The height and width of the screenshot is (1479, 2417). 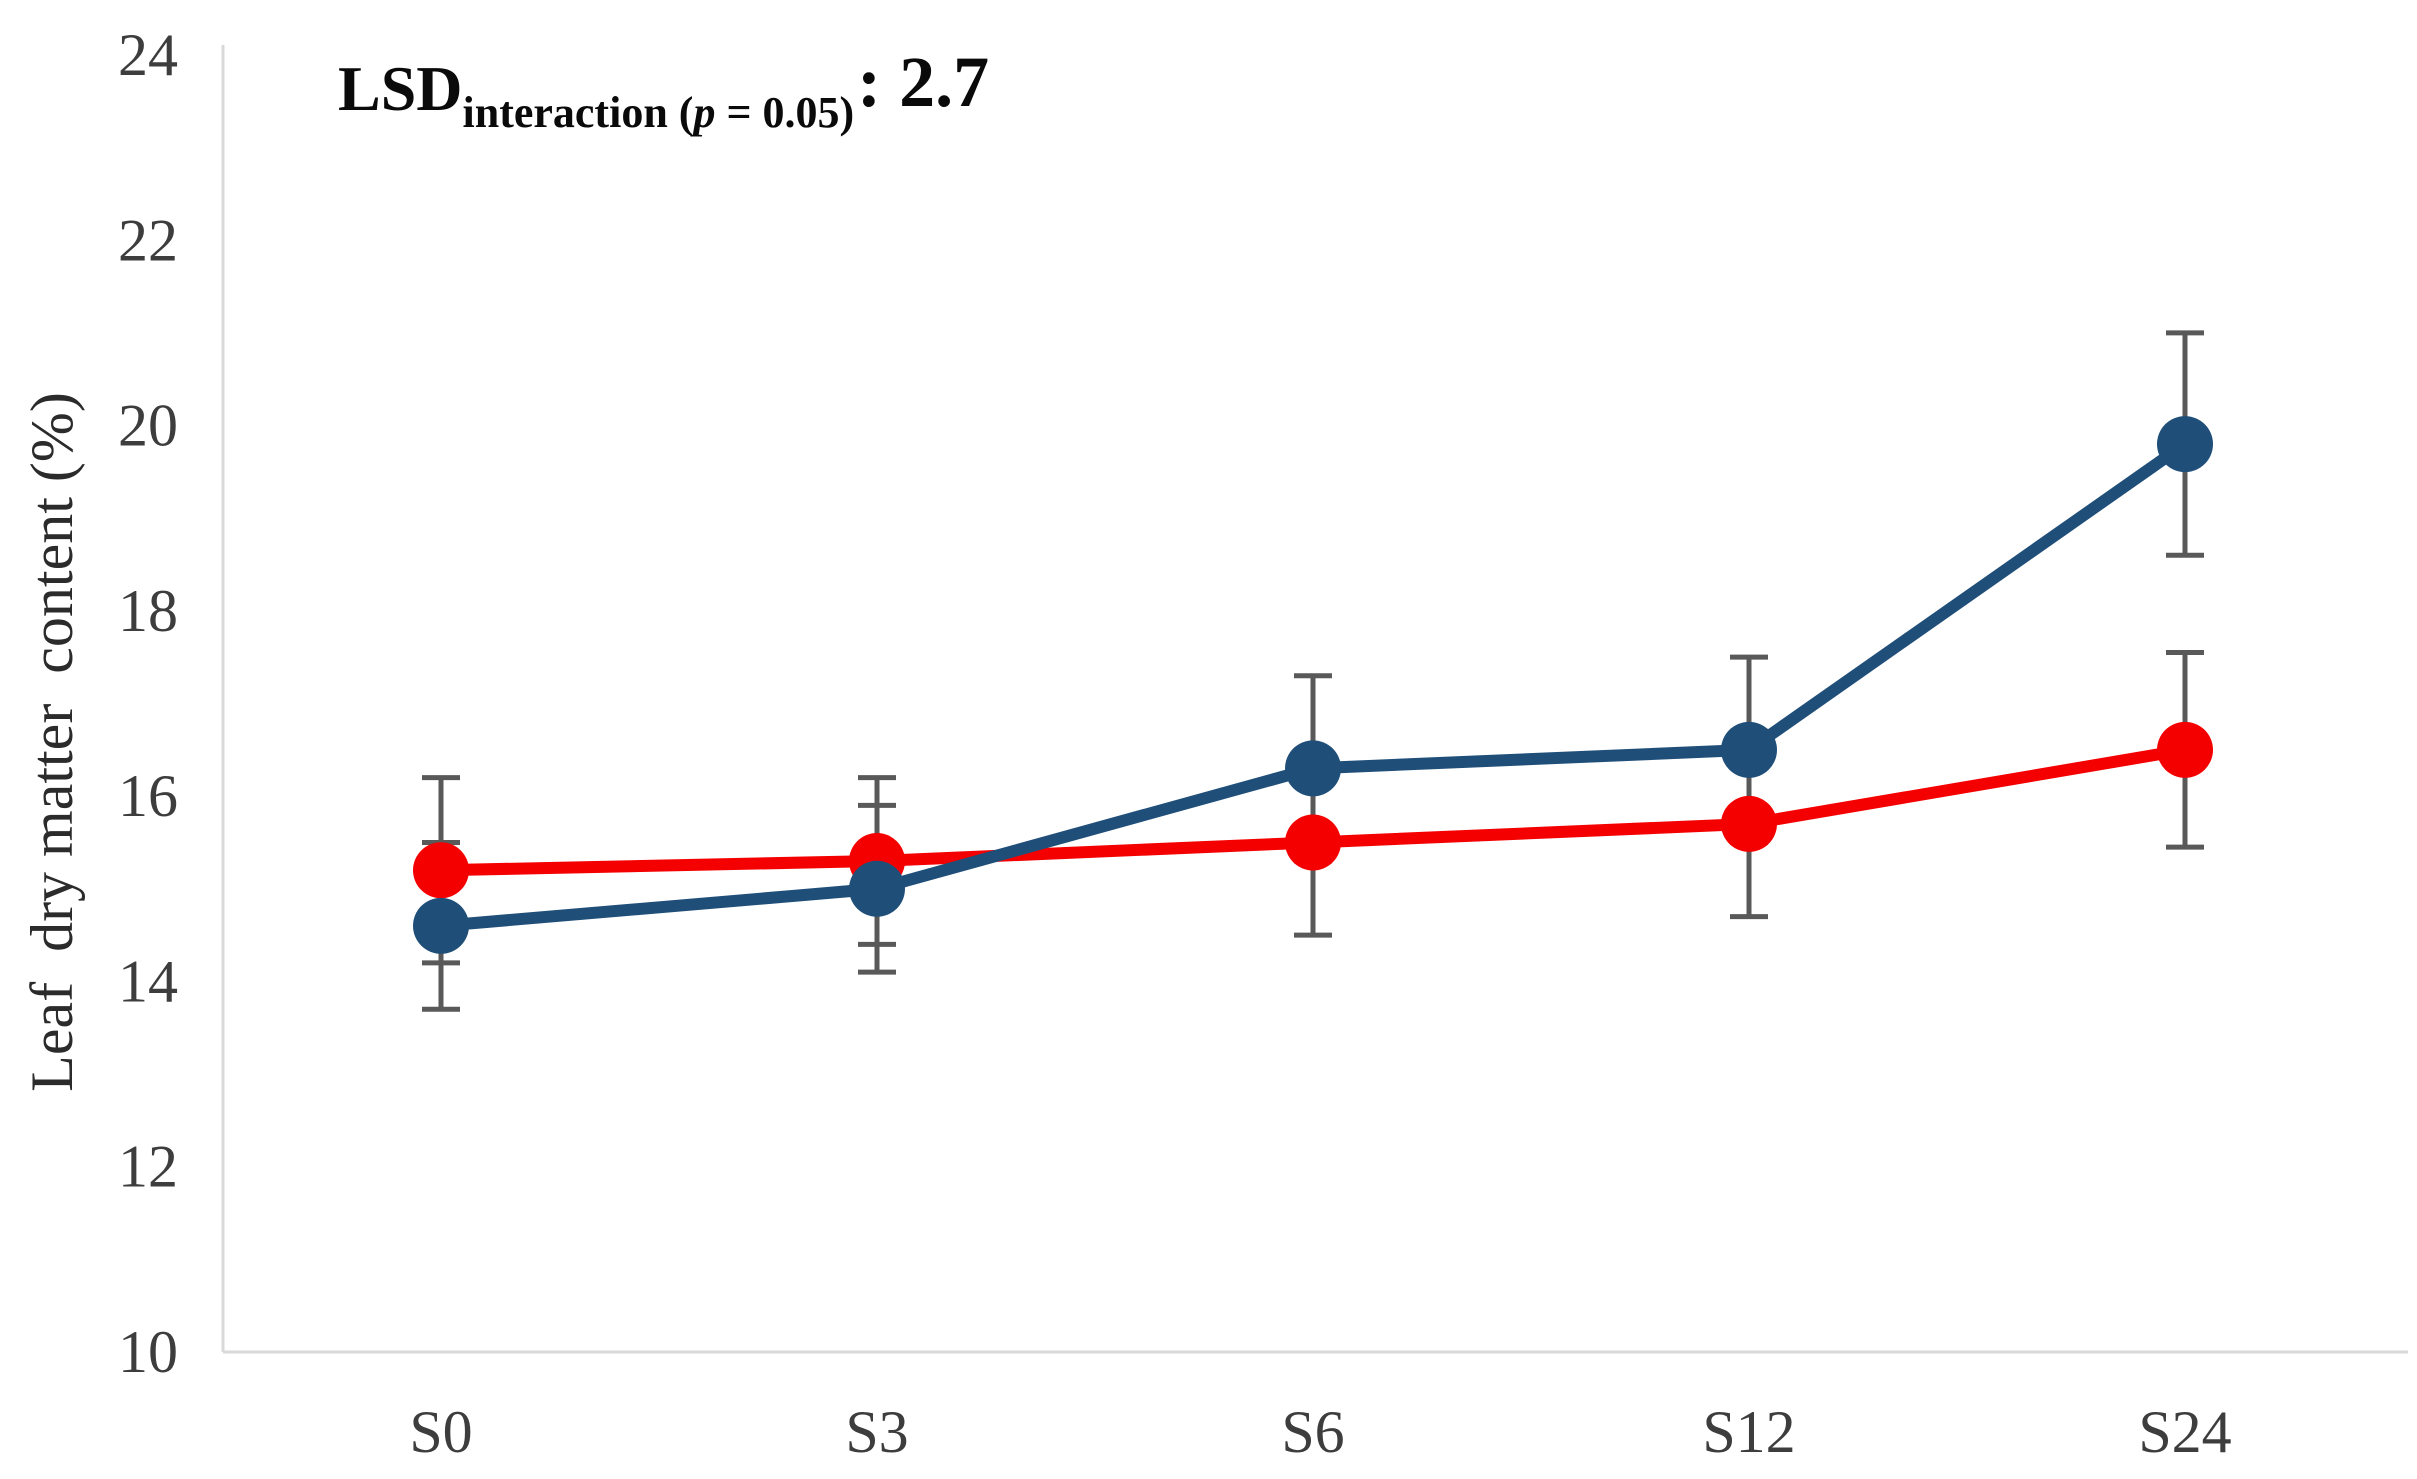 What do you see at coordinates (441, 870) in the screenshot?
I see `marker-red-series-S0` at bounding box center [441, 870].